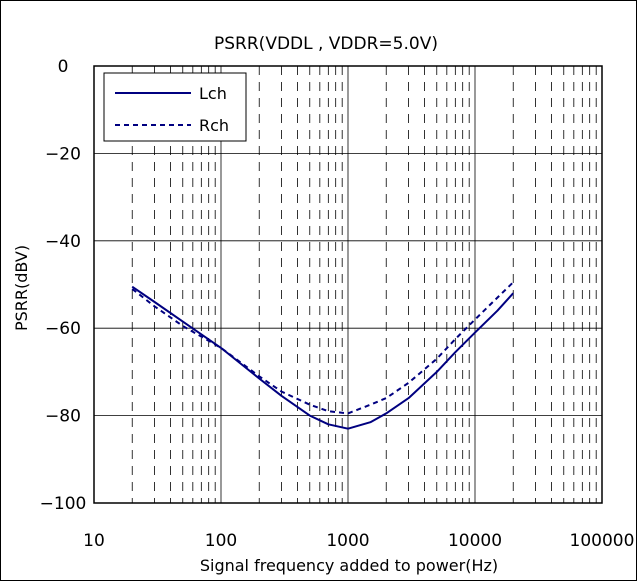  Describe the element at coordinates (63, 242) in the screenshot. I see `y-tick-label: −40` at that location.